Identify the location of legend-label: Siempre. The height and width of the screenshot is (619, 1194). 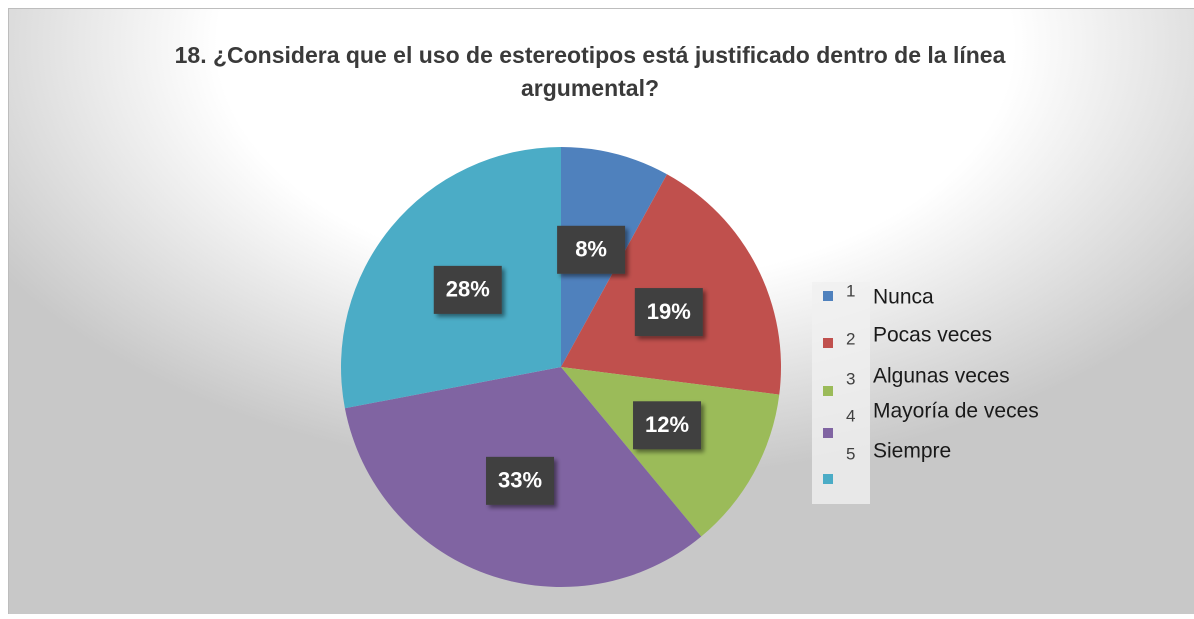
(912, 451).